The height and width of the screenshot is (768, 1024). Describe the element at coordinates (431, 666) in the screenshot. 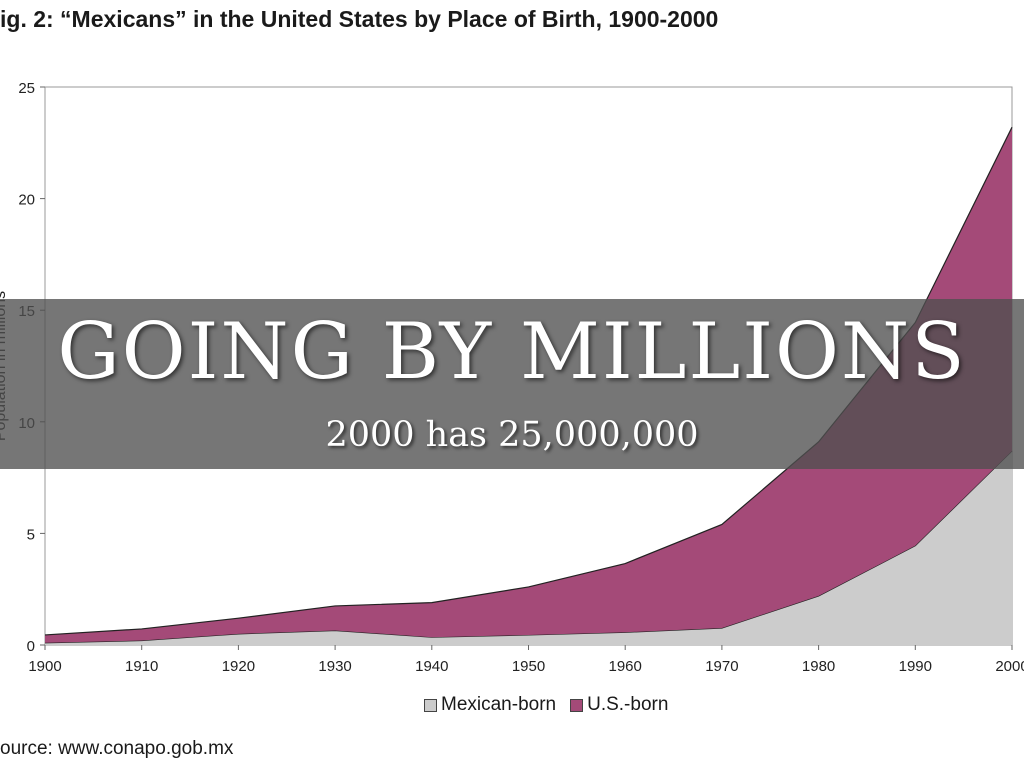

I see `x-tick-label: 1940` at that location.